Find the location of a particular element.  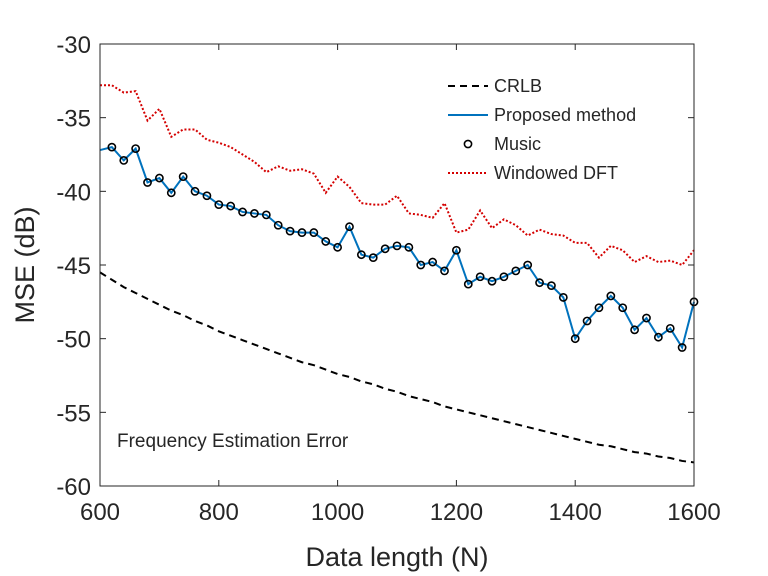

y-tick-label: -40 is located at coordinates (73, 192).